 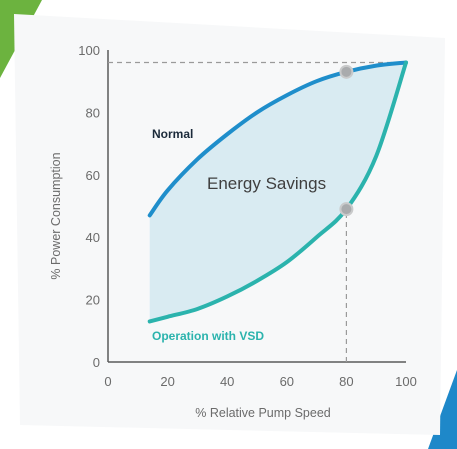 I want to click on series-label-normal: Normal, so click(x=172, y=134).